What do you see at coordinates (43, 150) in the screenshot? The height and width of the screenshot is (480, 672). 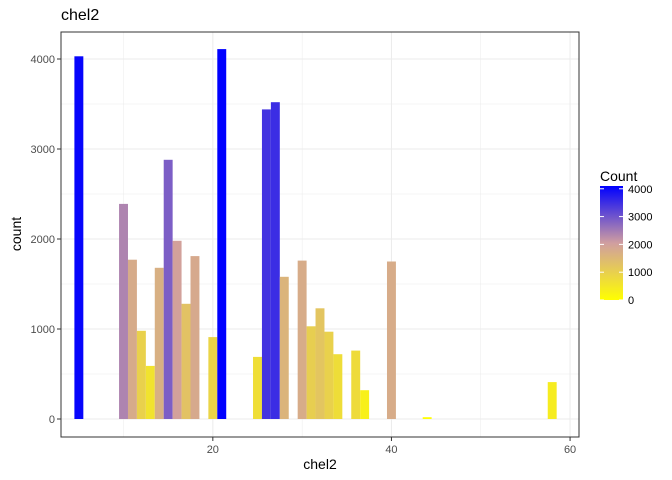 I see `y-axis-tick-label: 3000` at bounding box center [43, 150].